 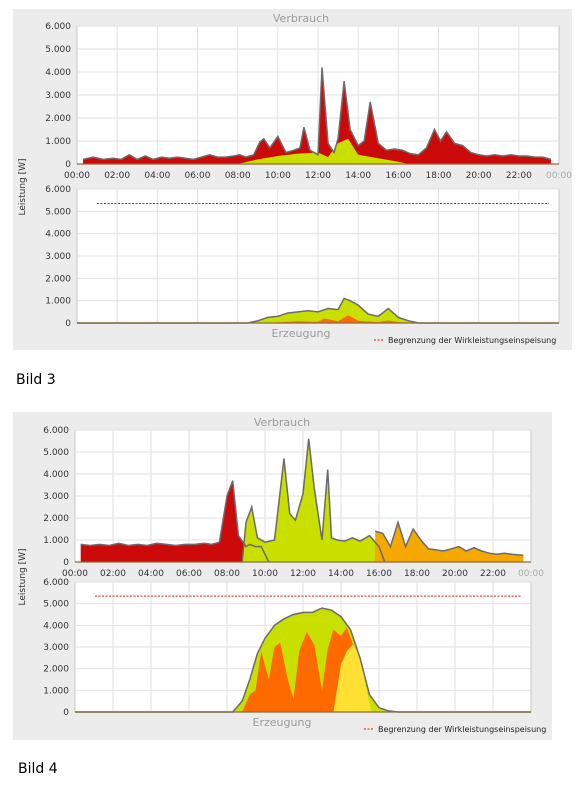 I want to click on generation-chart: 0 1.000 2.000 3.000 4.000 5.000 6.000, so click(x=287, y=648).